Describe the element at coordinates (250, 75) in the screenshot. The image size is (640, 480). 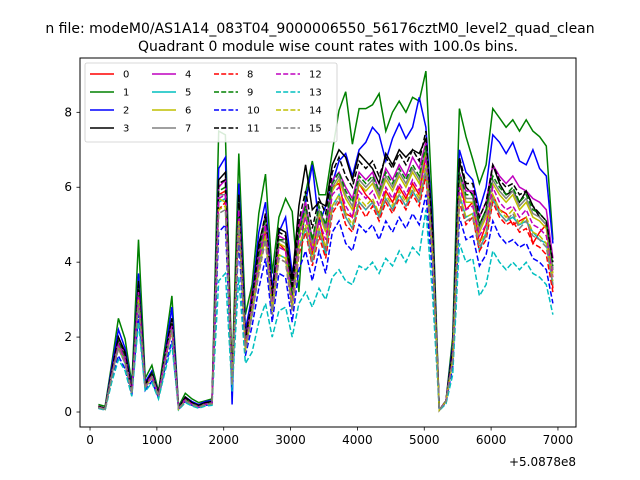
I see `legend-label-8: 8` at that location.